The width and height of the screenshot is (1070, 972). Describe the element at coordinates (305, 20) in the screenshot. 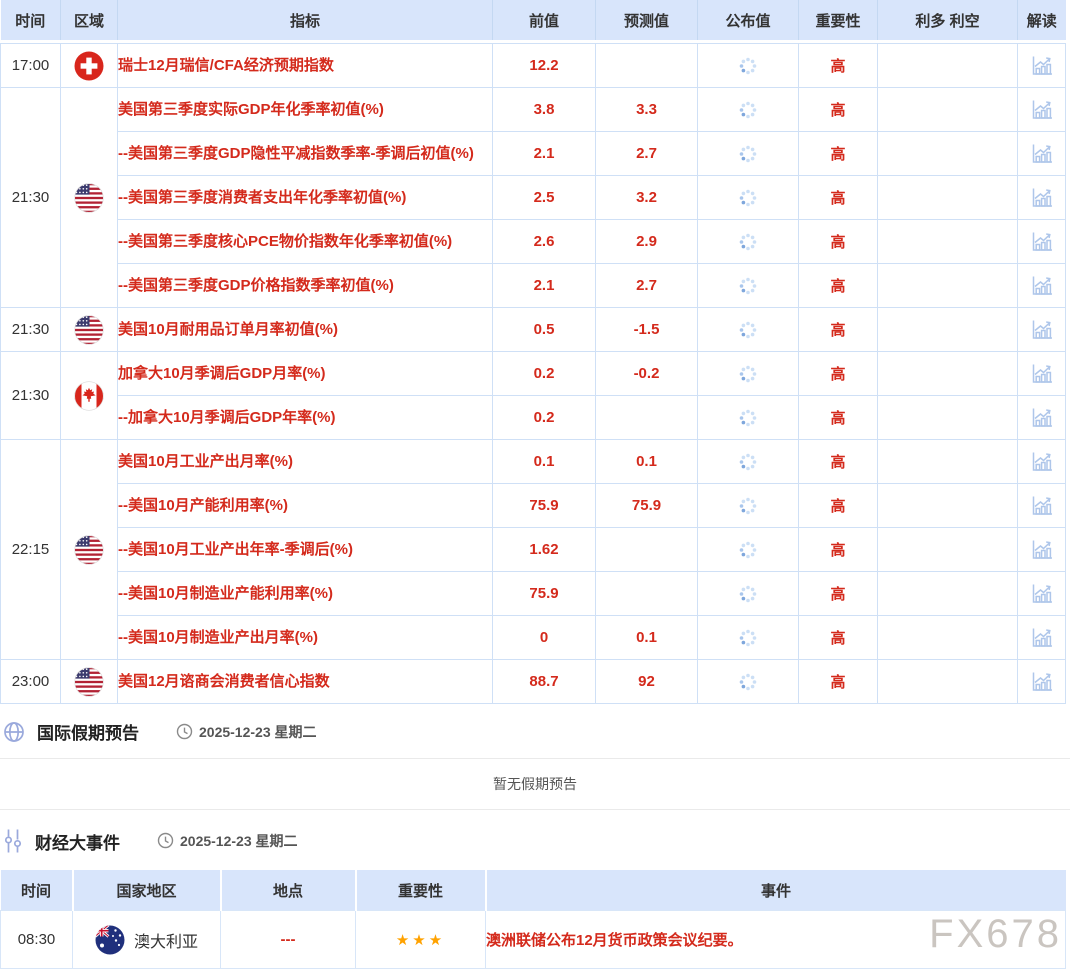

I see `calendar-col-header-2: 指标` at that location.